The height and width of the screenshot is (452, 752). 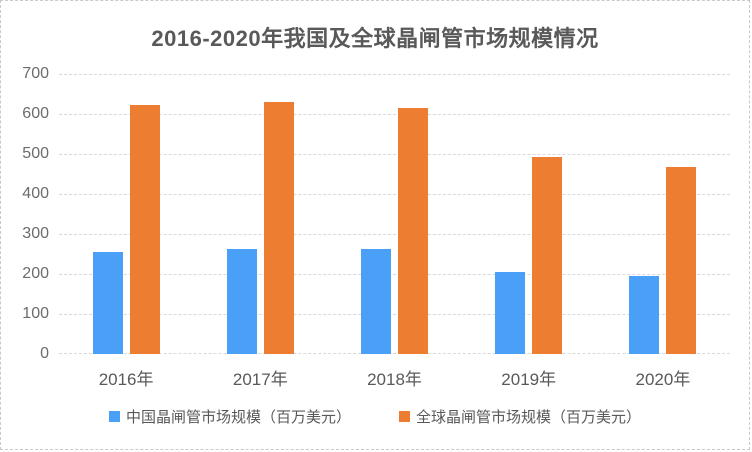 What do you see at coordinates (375, 38) in the screenshot?
I see `chart-title: 2016-2020年我国及全球晶闸管市场规模情况` at bounding box center [375, 38].